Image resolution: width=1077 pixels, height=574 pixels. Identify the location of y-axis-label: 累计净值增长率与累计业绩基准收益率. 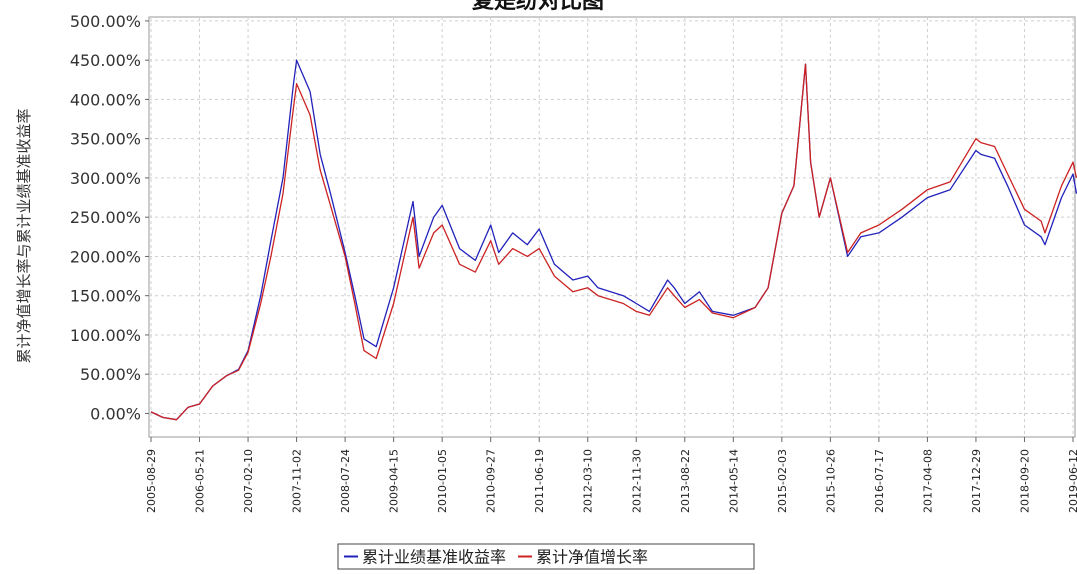
(24, 235).